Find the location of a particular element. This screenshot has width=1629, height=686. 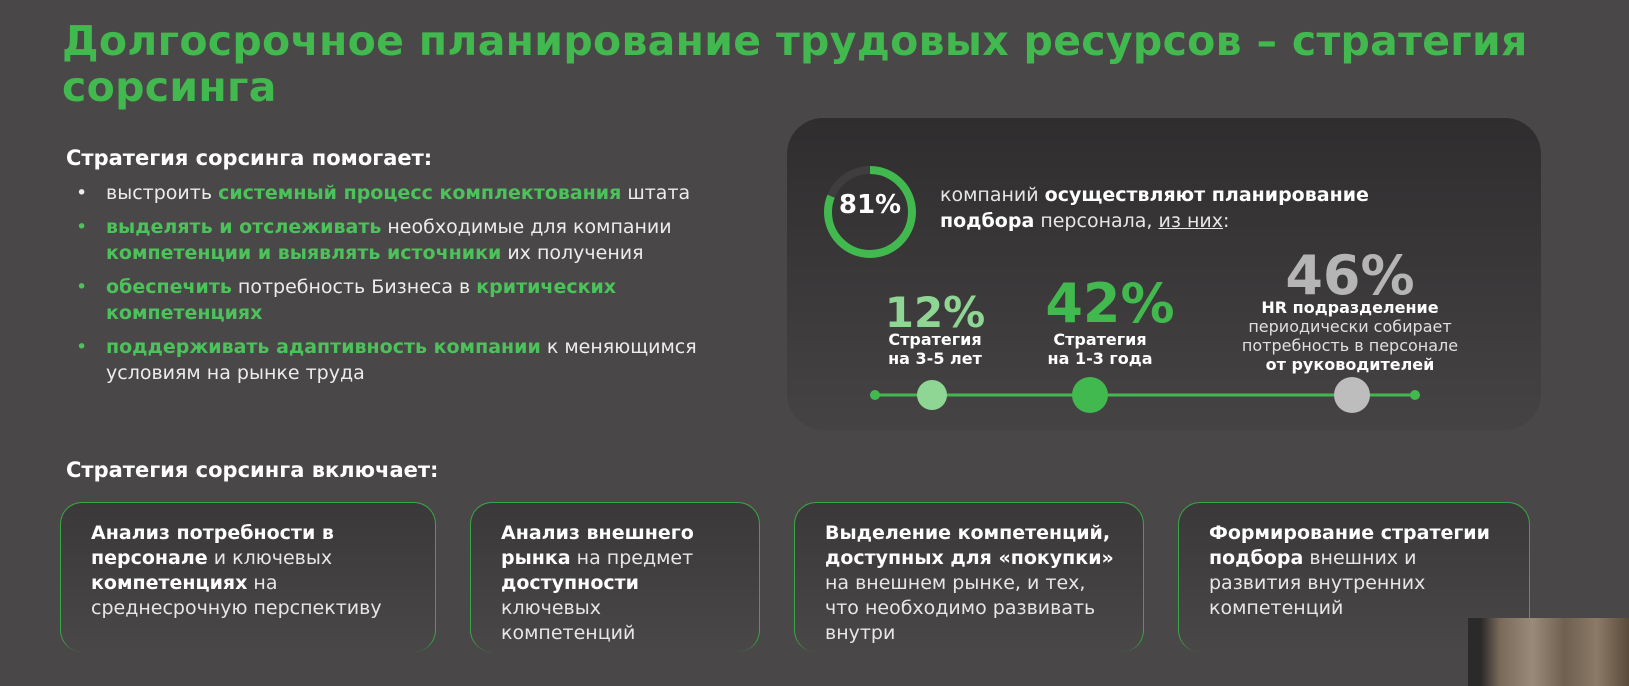

timeline-end-dot is located at coordinates (1415, 395).